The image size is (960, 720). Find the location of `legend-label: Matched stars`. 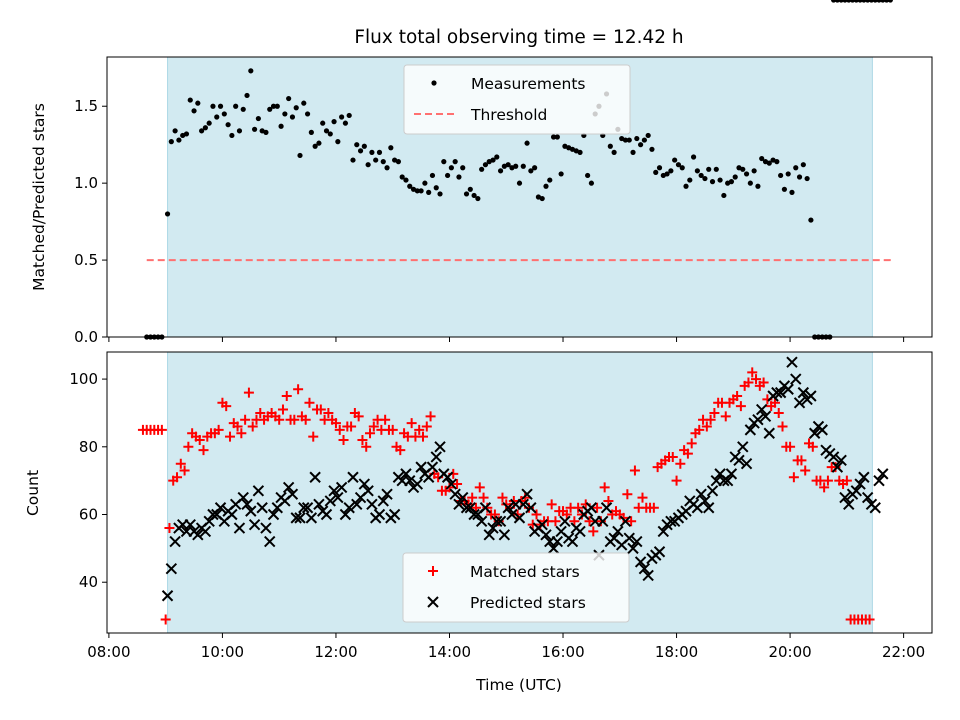

legend-label: Matched stars is located at coordinates (525, 572).